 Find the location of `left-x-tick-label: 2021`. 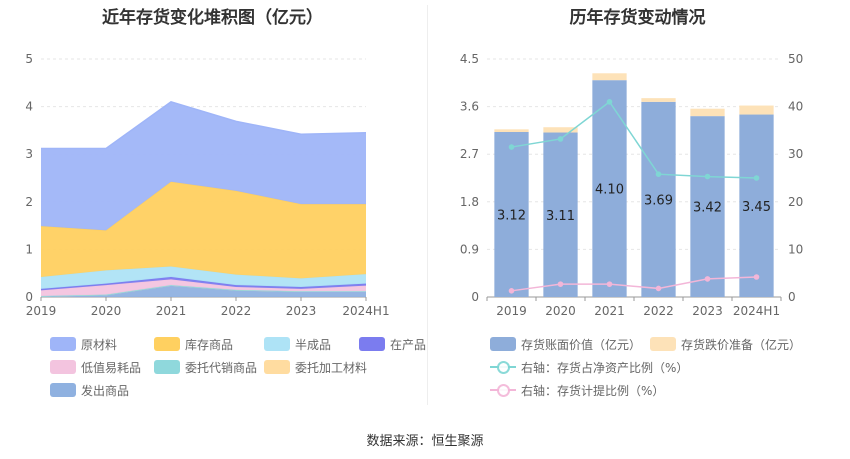

left-x-tick-label: 2021 is located at coordinates (171, 311).